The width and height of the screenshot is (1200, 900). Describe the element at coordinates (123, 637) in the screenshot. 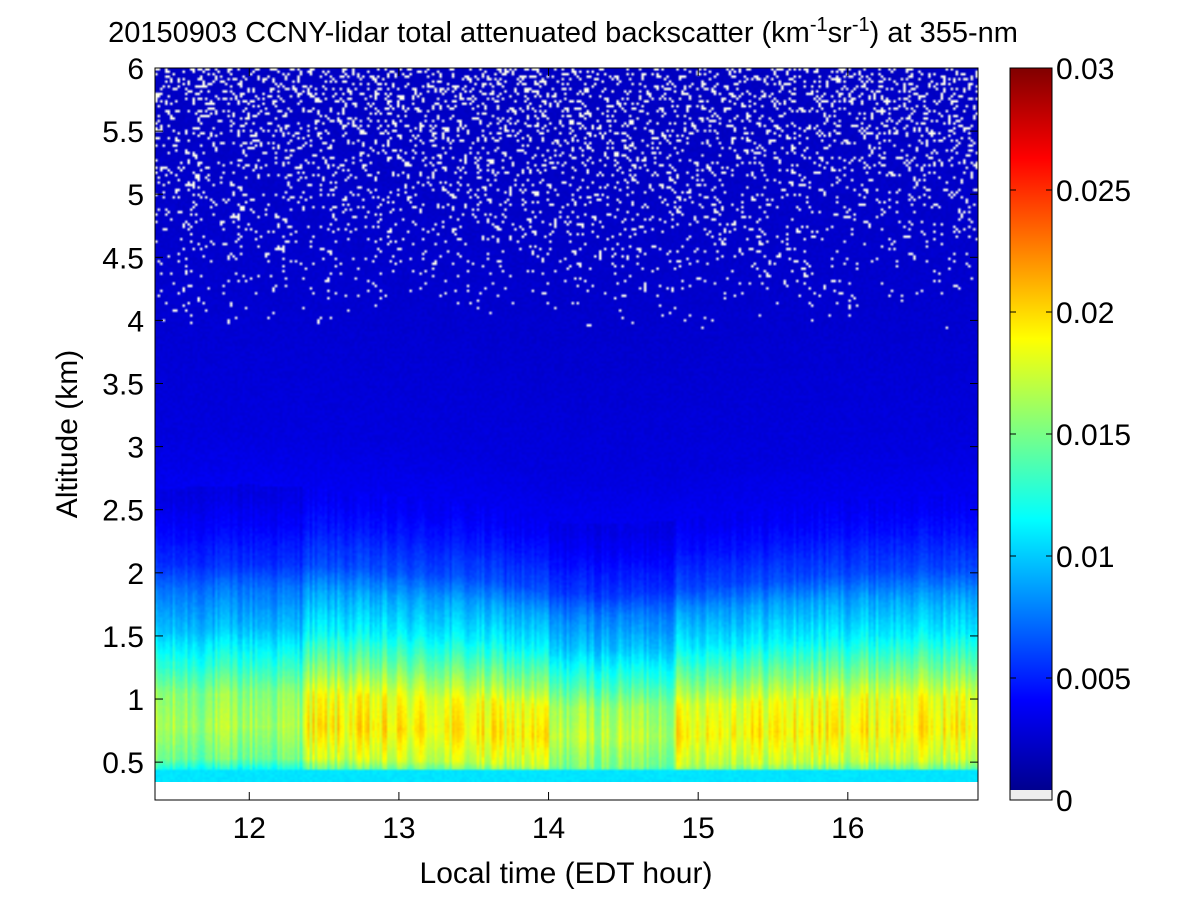

I see `y-tick-label: 1.5` at that location.